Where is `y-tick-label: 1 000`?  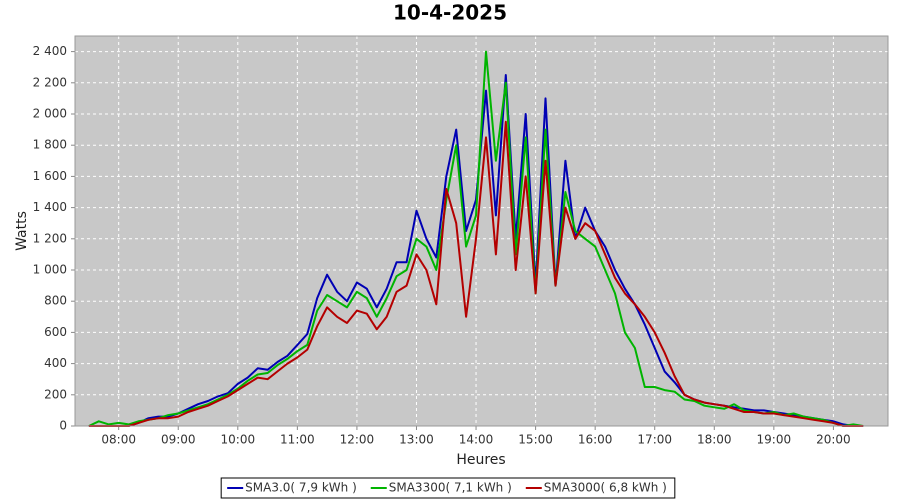 y-tick-label: 1 000 is located at coordinates (50, 270).